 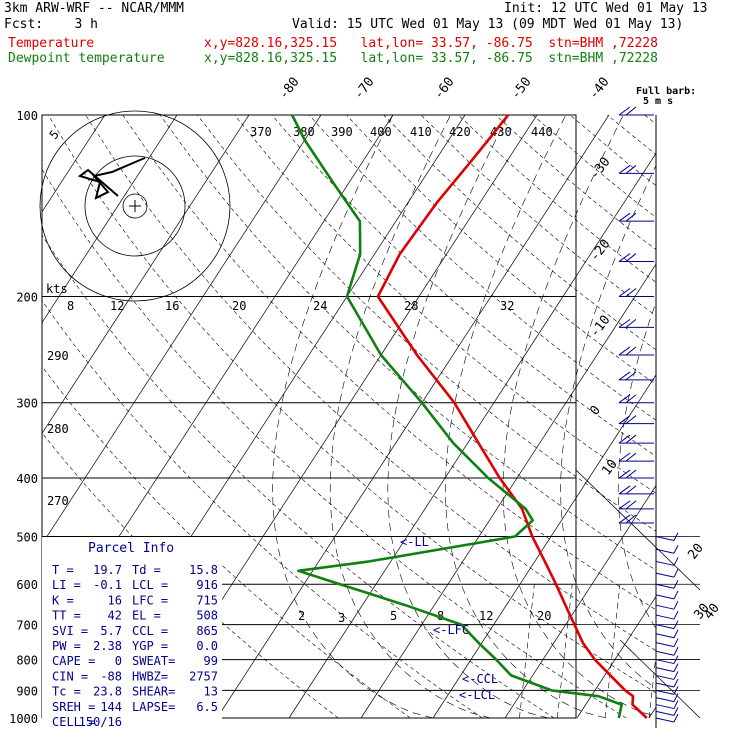 What do you see at coordinates (107, 585) in the screenshot?
I see `parcel-info-value: -0.1` at bounding box center [107, 585].